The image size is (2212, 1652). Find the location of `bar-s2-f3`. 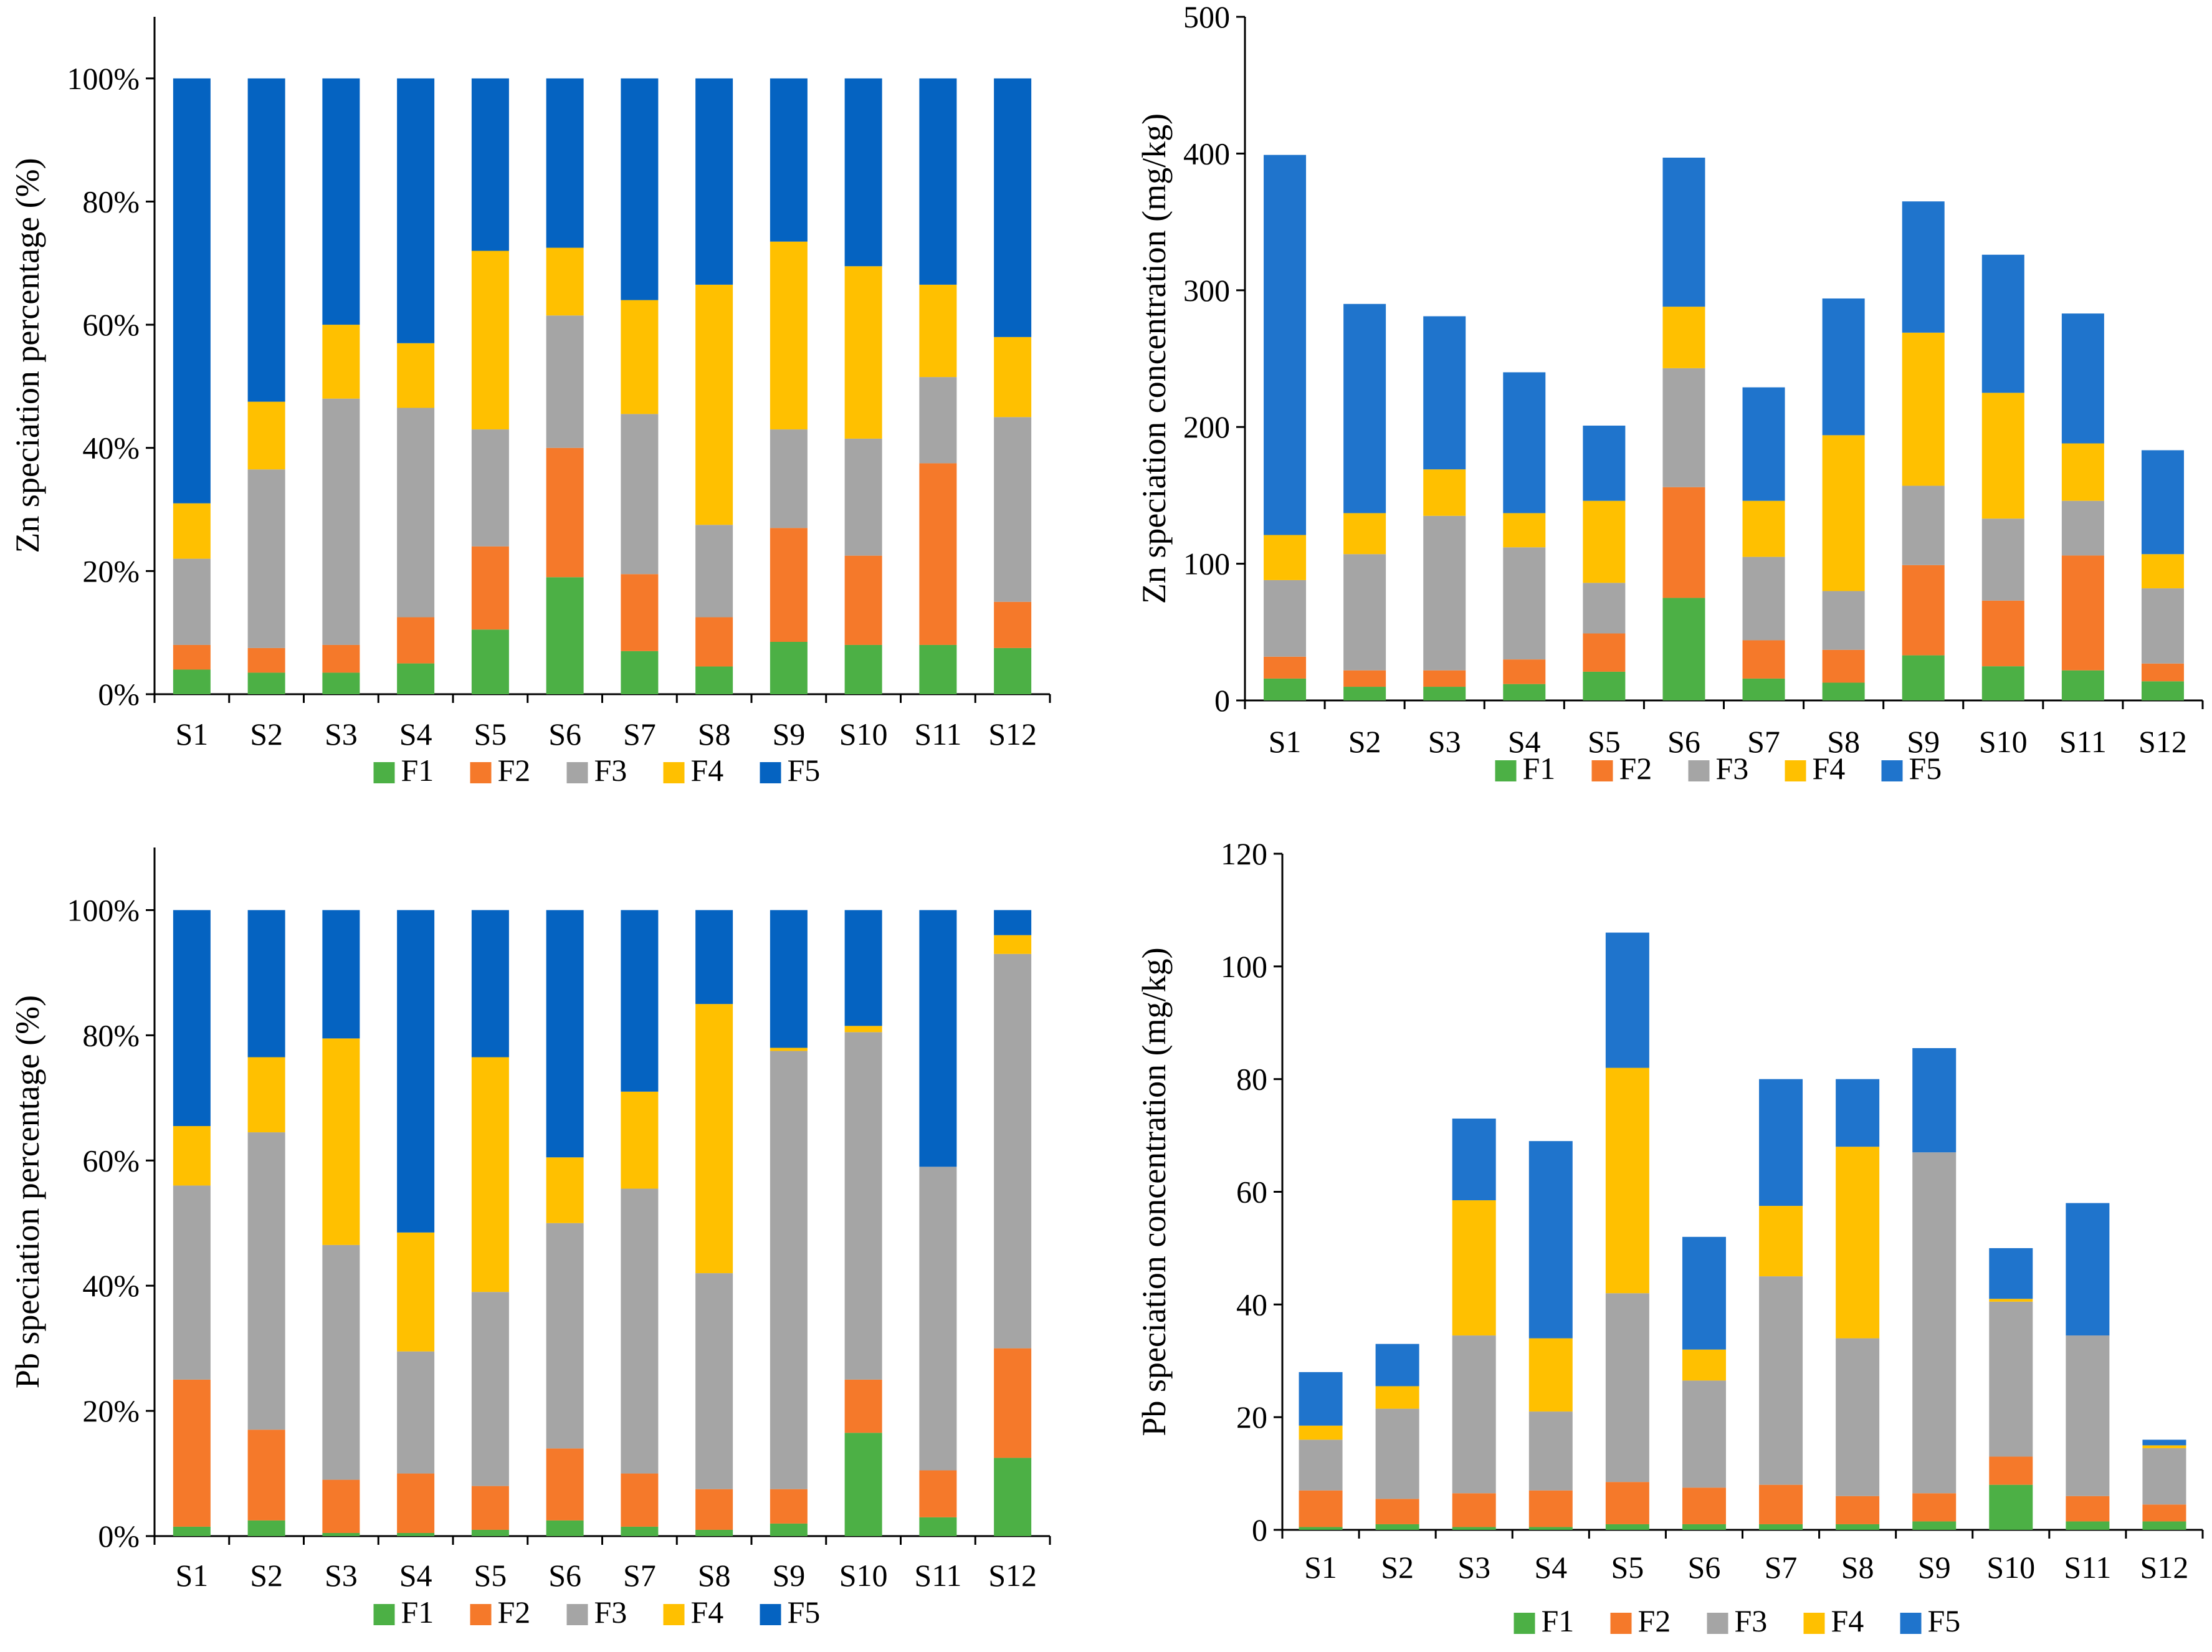

bar-s2-f3 is located at coordinates (266, 558).